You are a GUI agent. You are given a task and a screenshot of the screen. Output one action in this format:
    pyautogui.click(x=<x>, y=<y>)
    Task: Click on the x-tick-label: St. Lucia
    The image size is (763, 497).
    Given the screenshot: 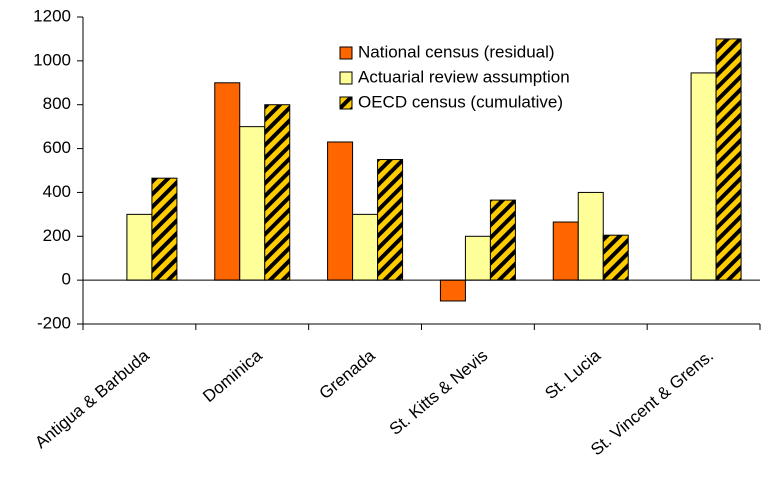 What is the action you would take?
    pyautogui.click(x=572, y=374)
    